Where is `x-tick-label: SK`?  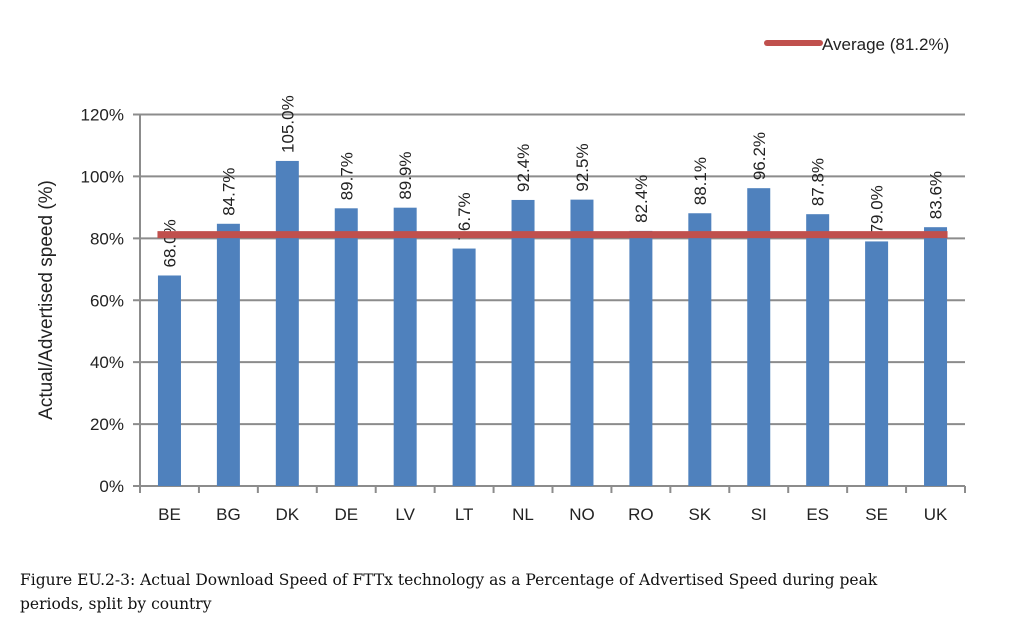
x-tick-label: SK is located at coordinates (699, 514).